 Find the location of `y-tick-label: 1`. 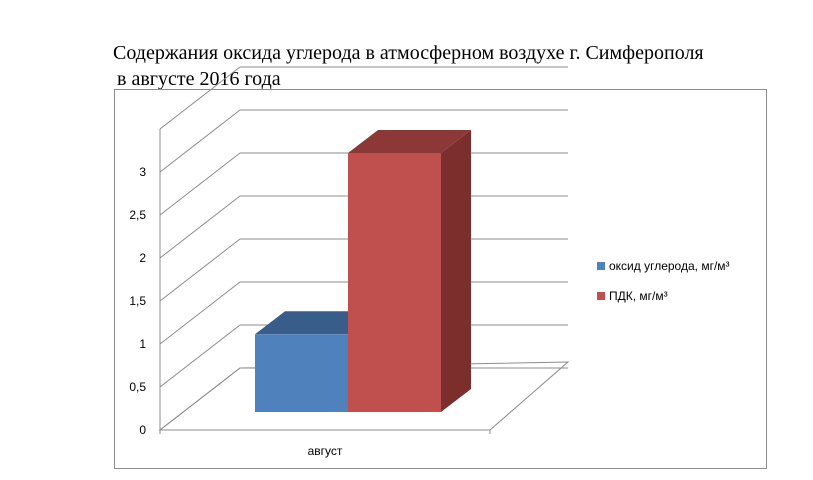

y-tick-label: 1 is located at coordinates (142, 344).